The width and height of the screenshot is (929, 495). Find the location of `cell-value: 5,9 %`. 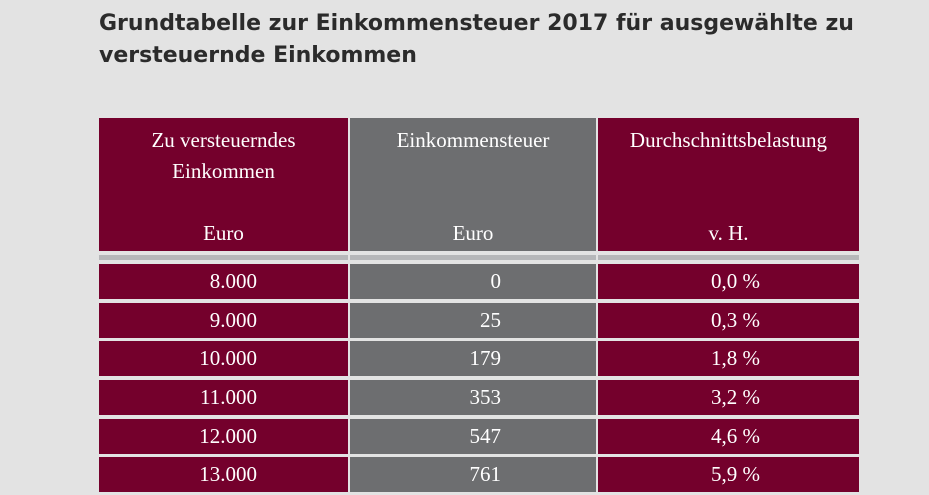

cell-value: 5,9 % is located at coordinates (735, 474).